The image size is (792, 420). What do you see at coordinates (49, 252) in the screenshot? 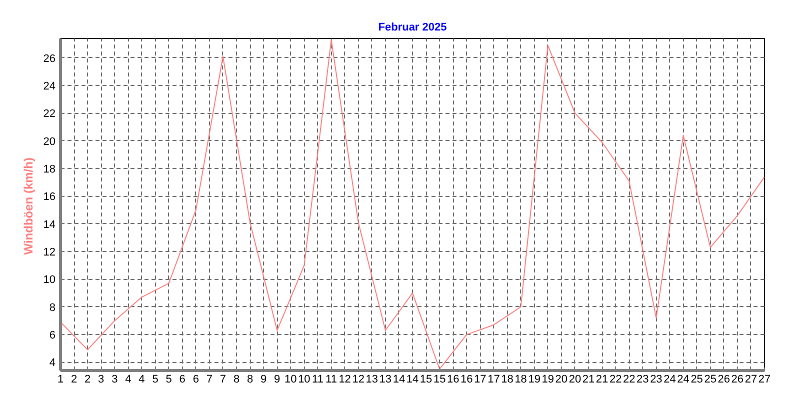
I see `y-tick-label: 12` at bounding box center [49, 252].